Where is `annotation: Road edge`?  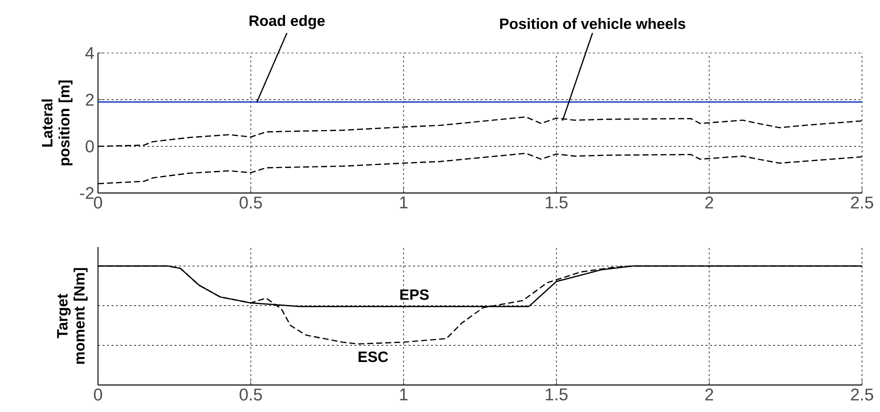 annotation: Road edge is located at coordinates (287, 22).